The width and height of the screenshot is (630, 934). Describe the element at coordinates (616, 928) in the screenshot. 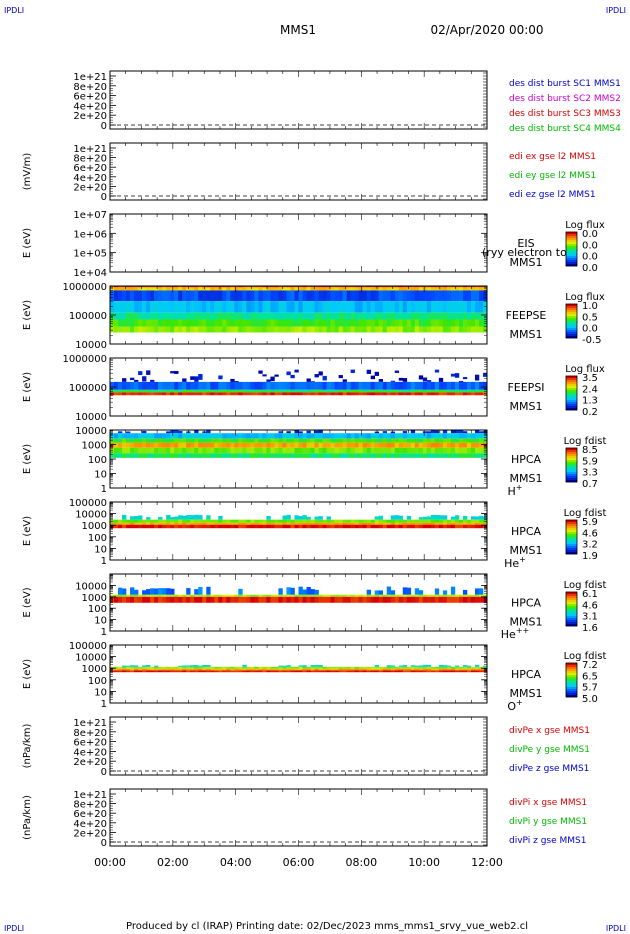

I see `logo-bottom-right: IPDLI` at that location.